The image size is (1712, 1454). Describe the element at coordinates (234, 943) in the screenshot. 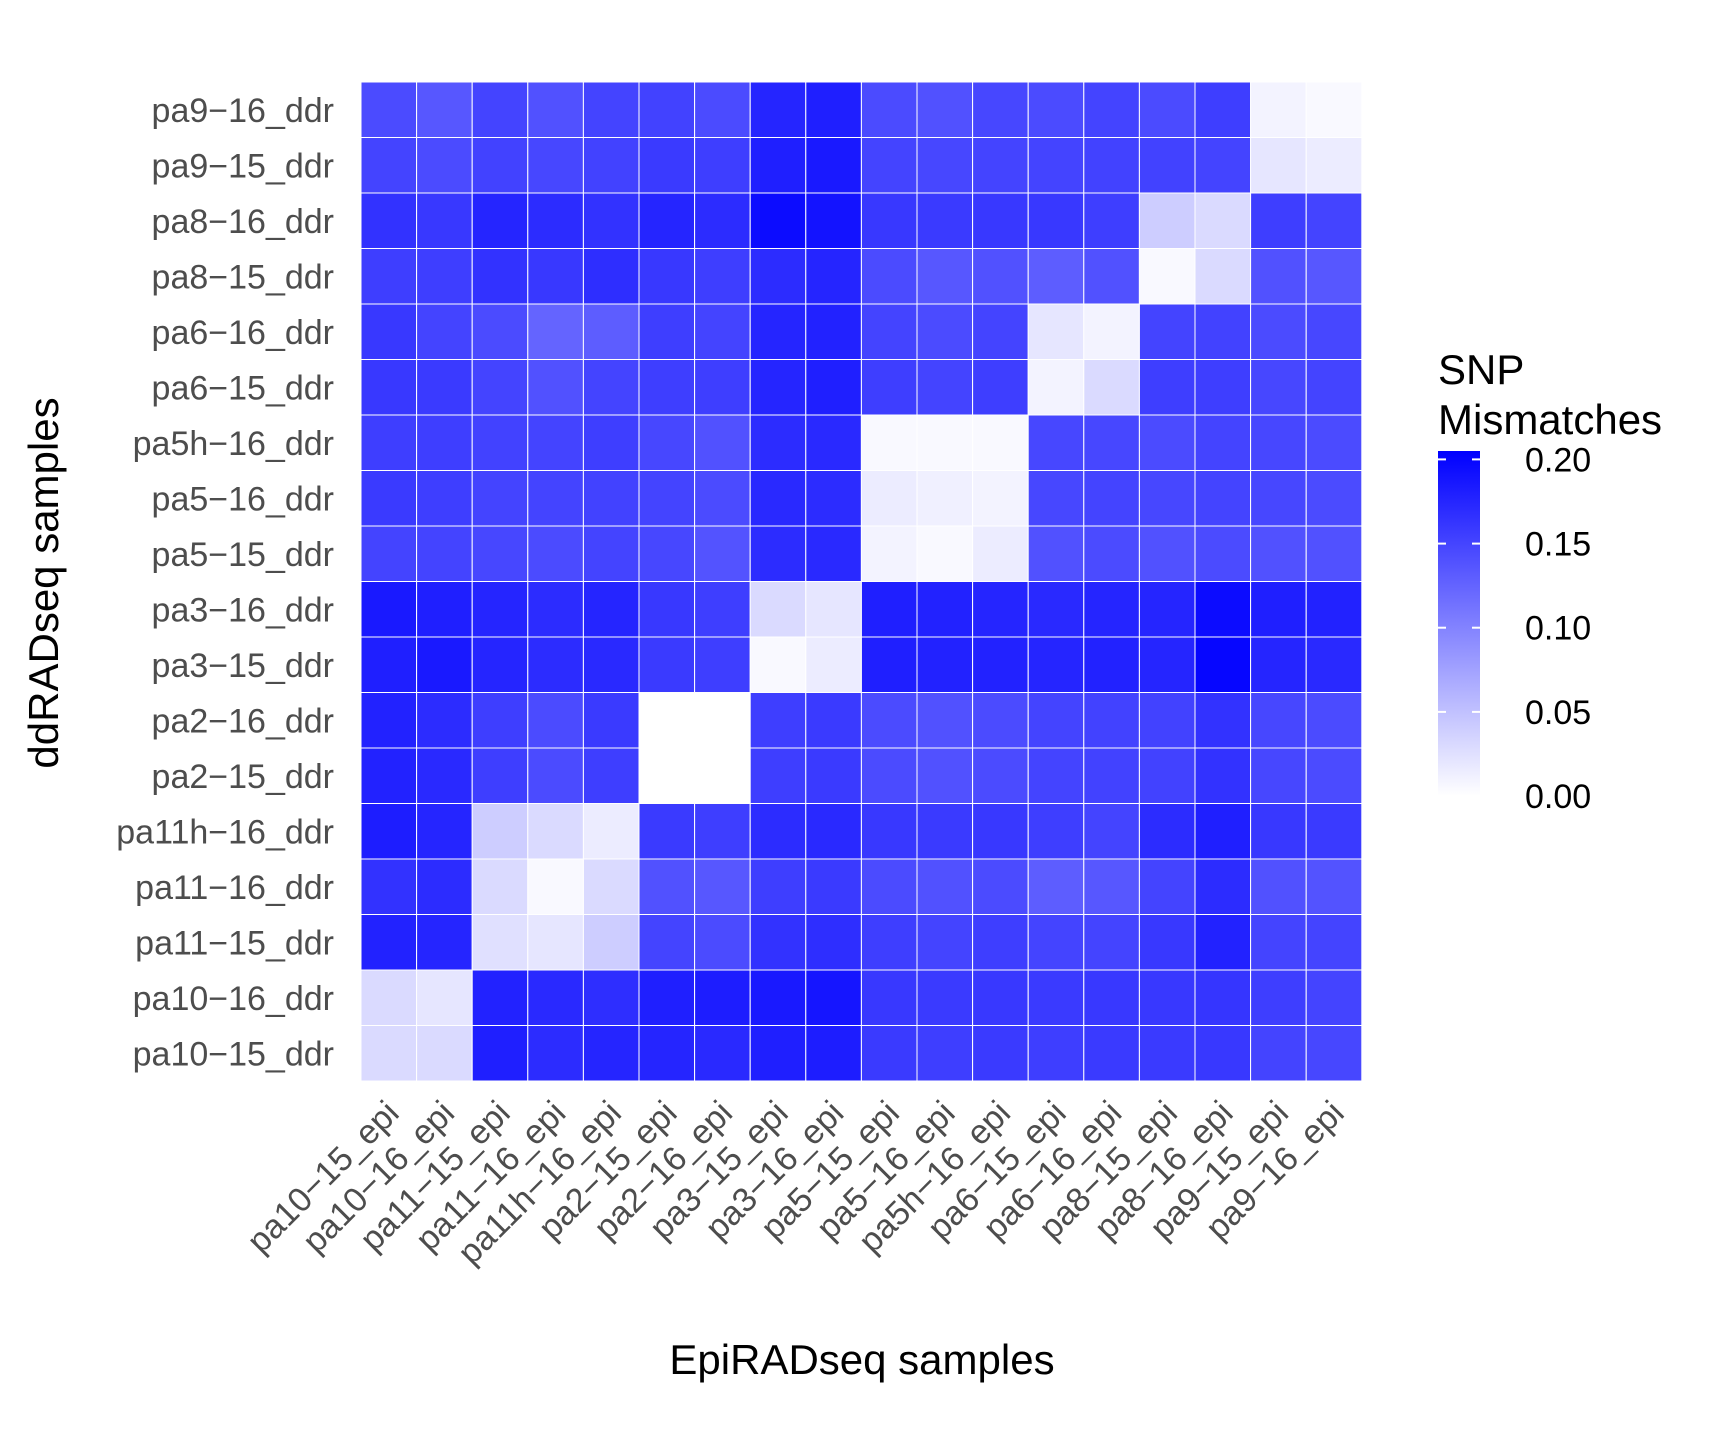

I see `y-tick-label: pa11−15_ddr` at that location.